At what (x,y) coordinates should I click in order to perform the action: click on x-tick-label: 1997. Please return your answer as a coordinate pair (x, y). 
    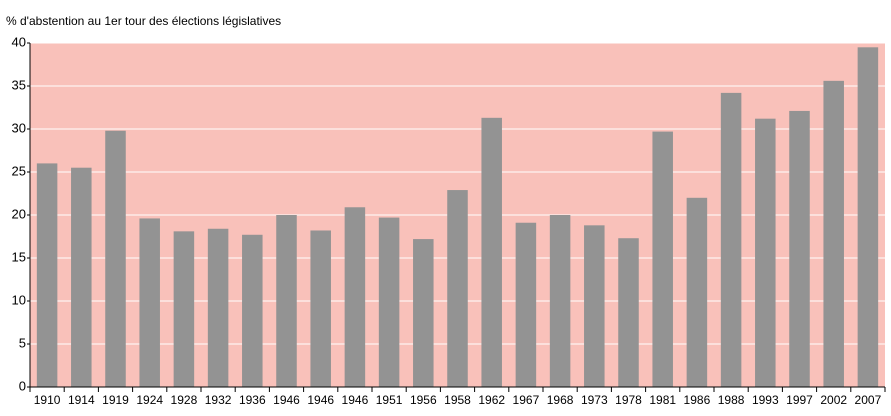
    Looking at the image, I should click on (799, 400).